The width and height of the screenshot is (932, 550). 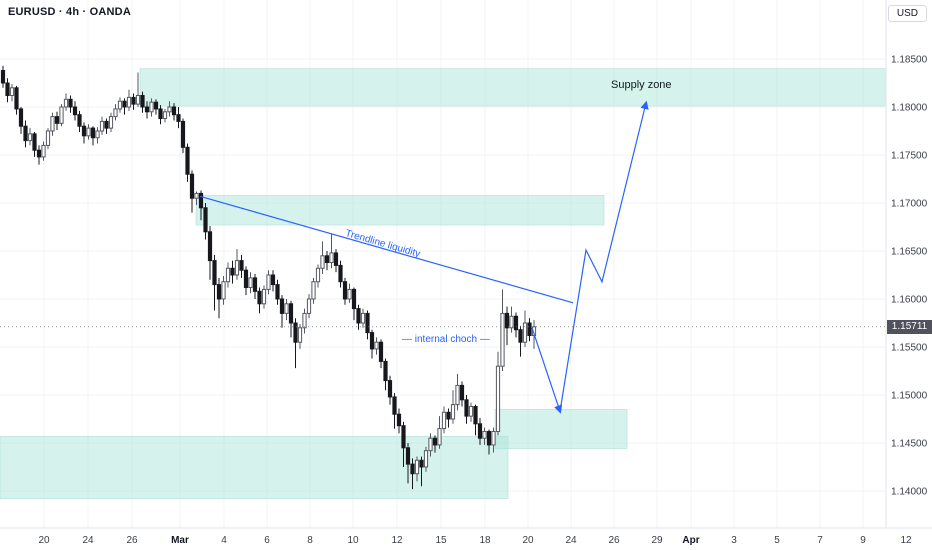 What do you see at coordinates (690, 540) in the screenshot?
I see `time-tick-label: Apr` at bounding box center [690, 540].